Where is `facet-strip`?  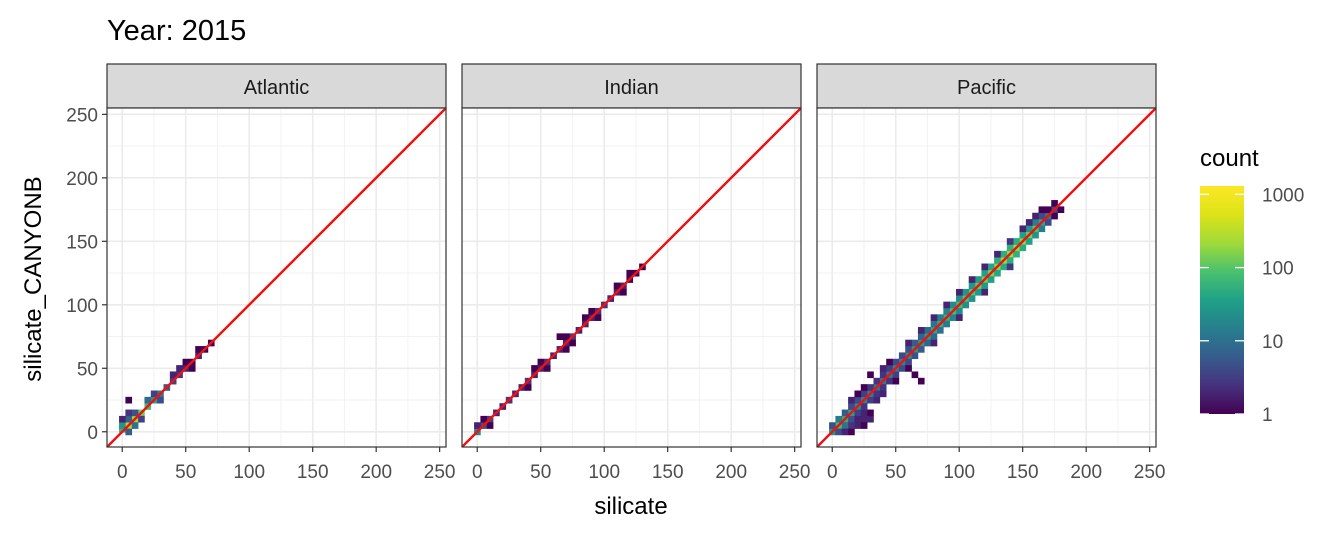 facet-strip is located at coordinates (631, 86).